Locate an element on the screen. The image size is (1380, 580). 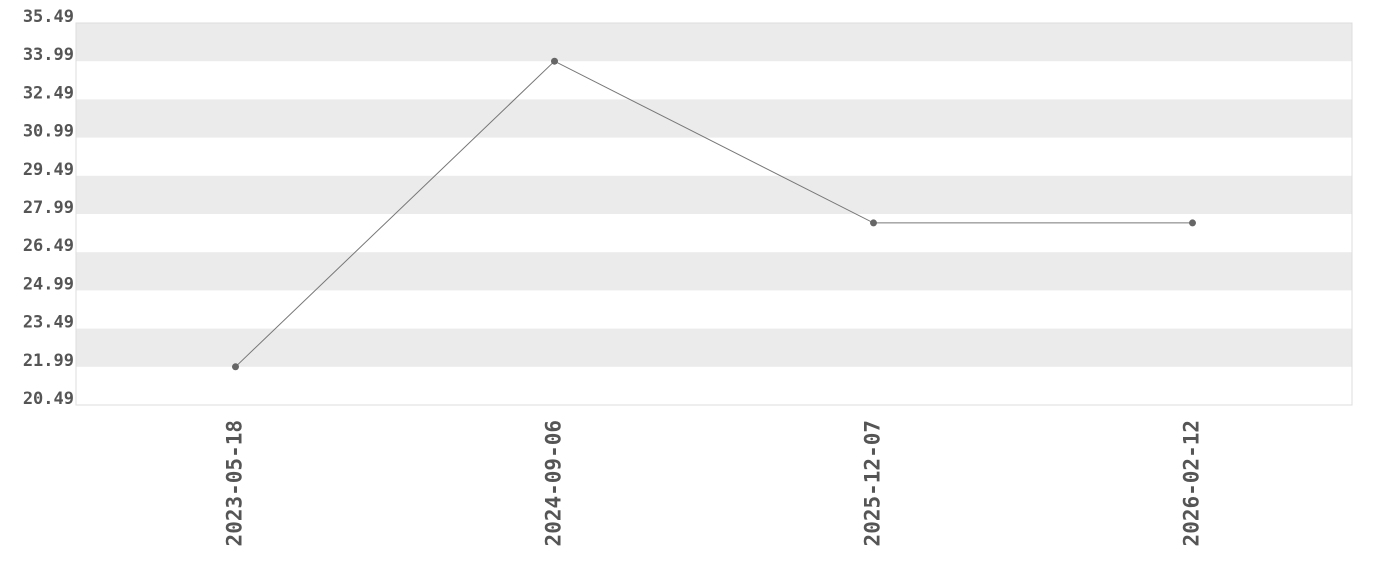
x-tick-label: 2024-09-06 is located at coordinates (554, 483).